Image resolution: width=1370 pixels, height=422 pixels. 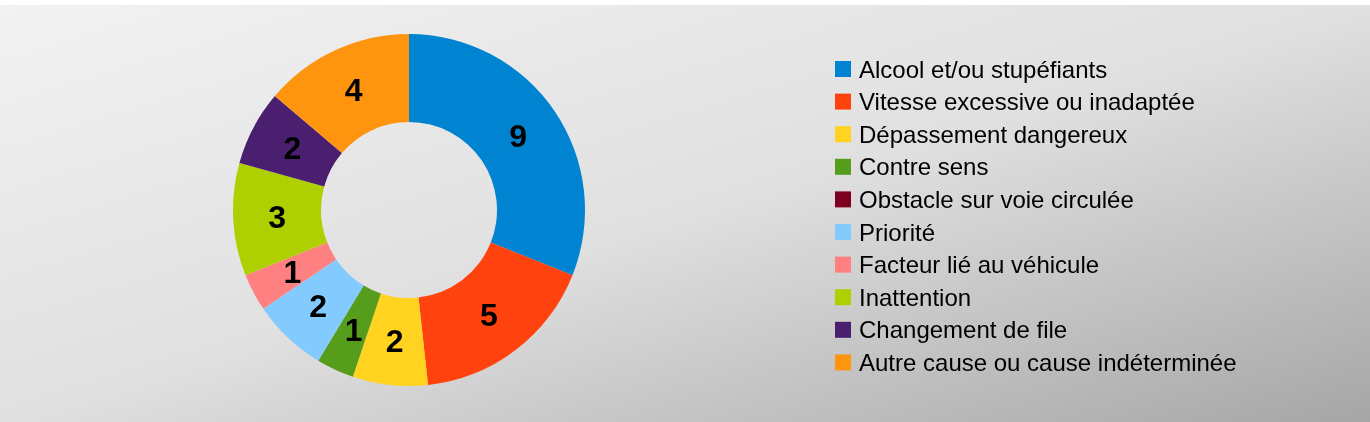 I want to click on data-label: 9, so click(x=518, y=135).